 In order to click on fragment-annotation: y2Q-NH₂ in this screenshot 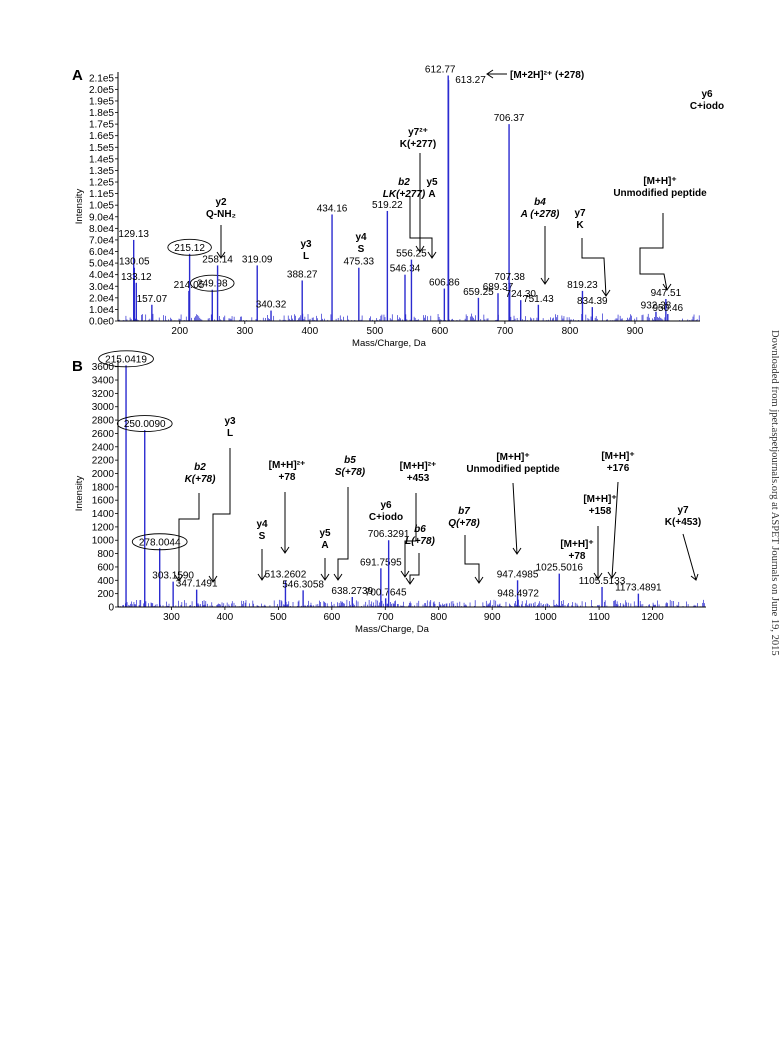, I will do `click(221, 228)`.